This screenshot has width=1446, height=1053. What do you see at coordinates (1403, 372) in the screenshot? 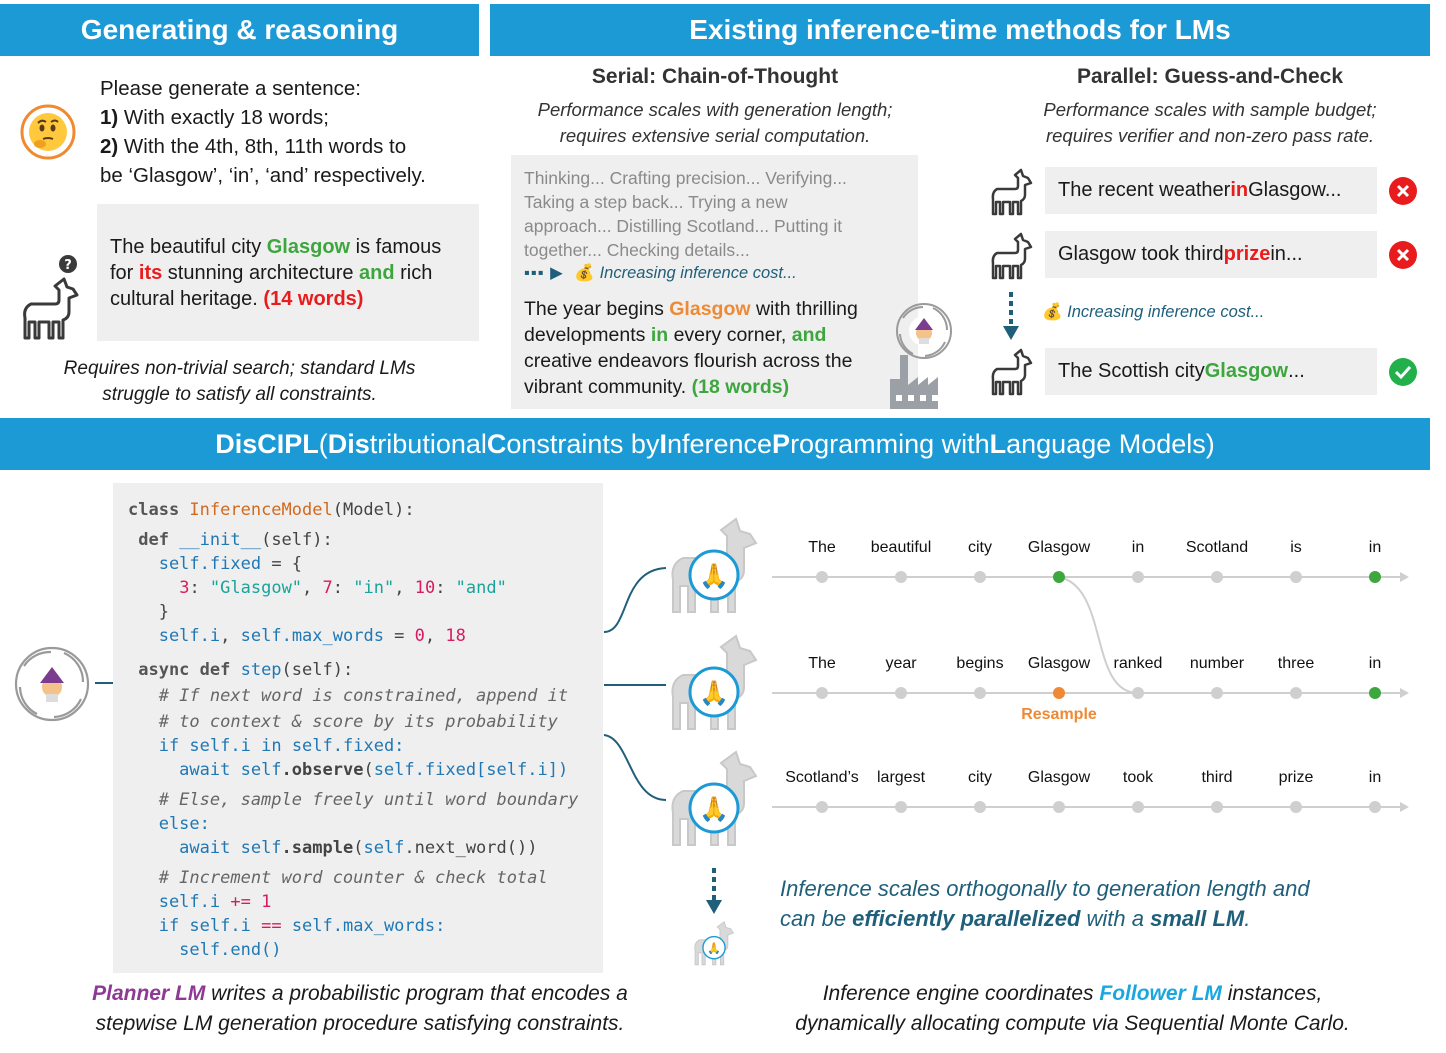
I see `check-mark-icon` at bounding box center [1403, 372].